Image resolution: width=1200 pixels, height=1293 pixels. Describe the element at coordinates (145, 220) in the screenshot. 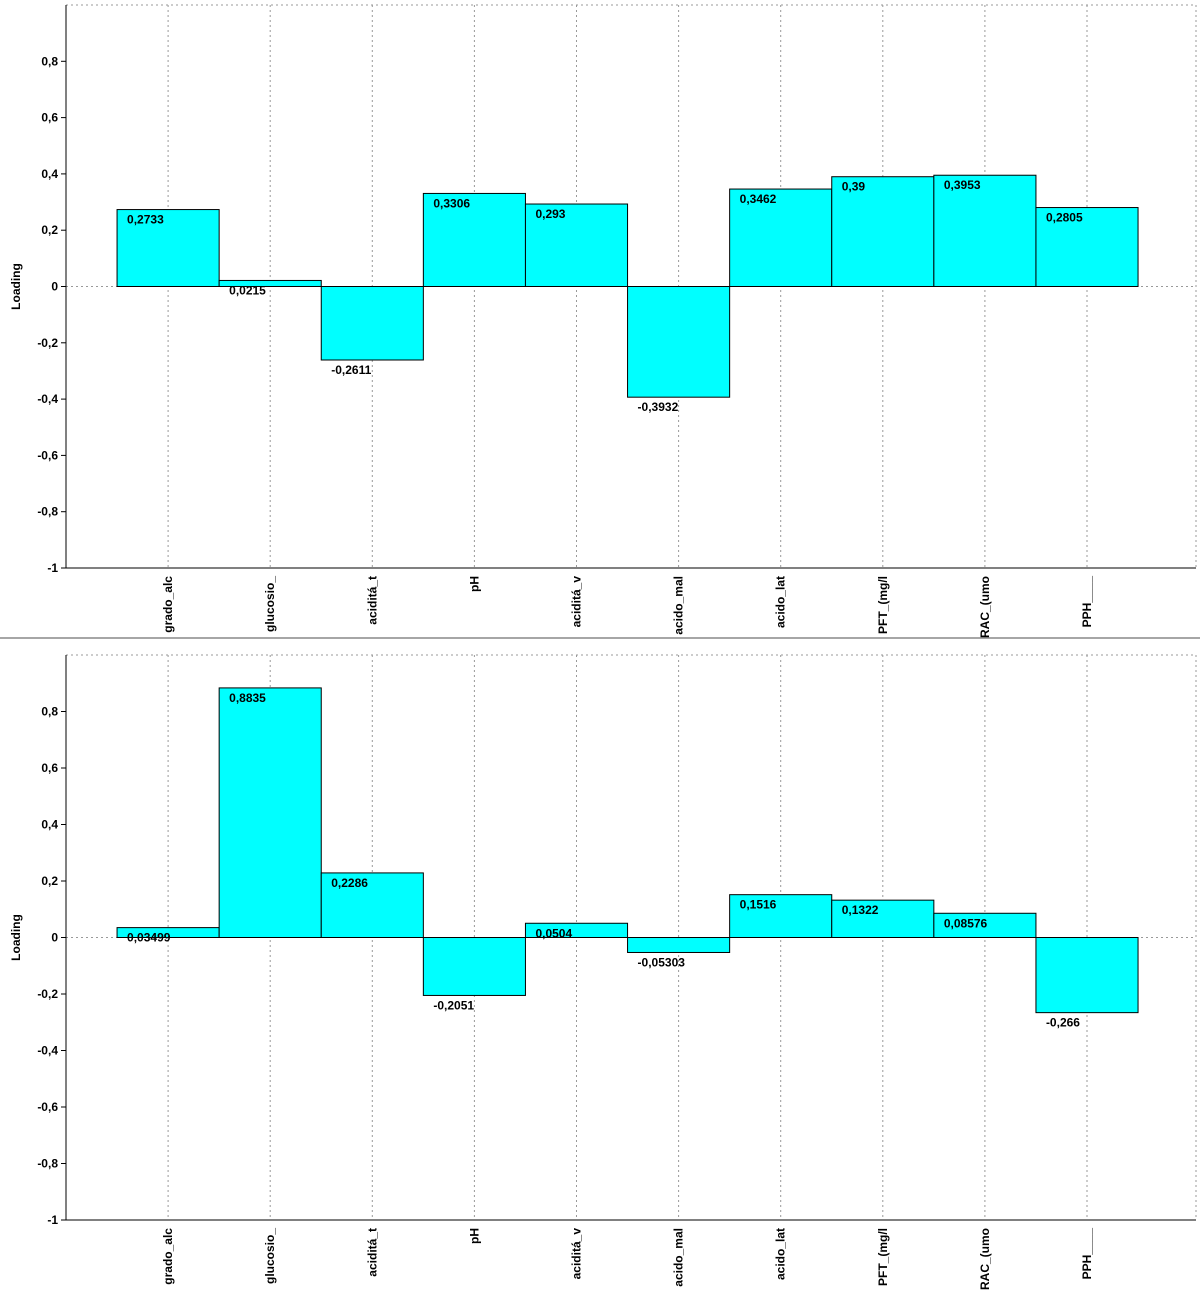

I see `value-label: 0,2733` at that location.